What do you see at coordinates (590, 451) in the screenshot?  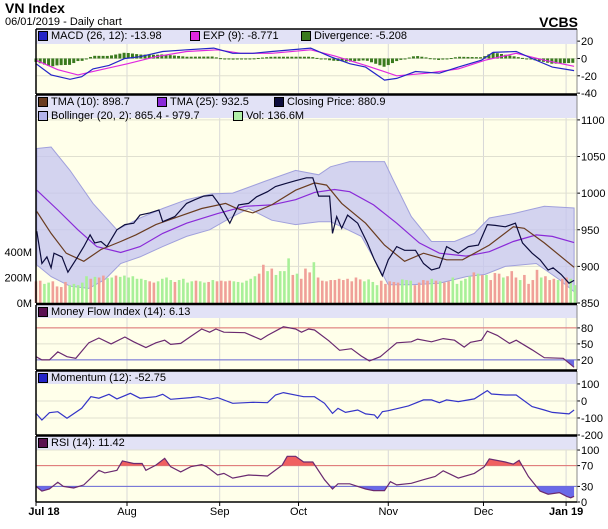 I see `y-tick-label: 100` at bounding box center [590, 451].